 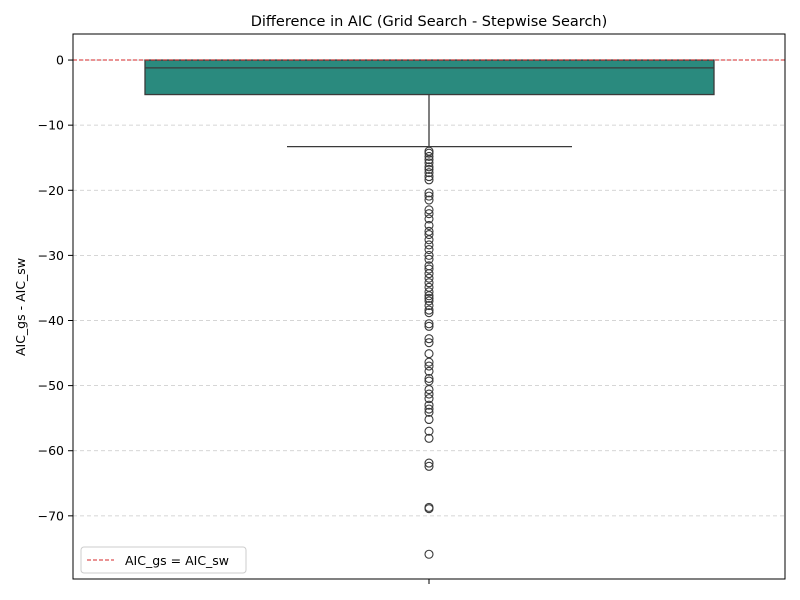 I want to click on legend: AIC_gs = AIC_sw, so click(x=163, y=560).